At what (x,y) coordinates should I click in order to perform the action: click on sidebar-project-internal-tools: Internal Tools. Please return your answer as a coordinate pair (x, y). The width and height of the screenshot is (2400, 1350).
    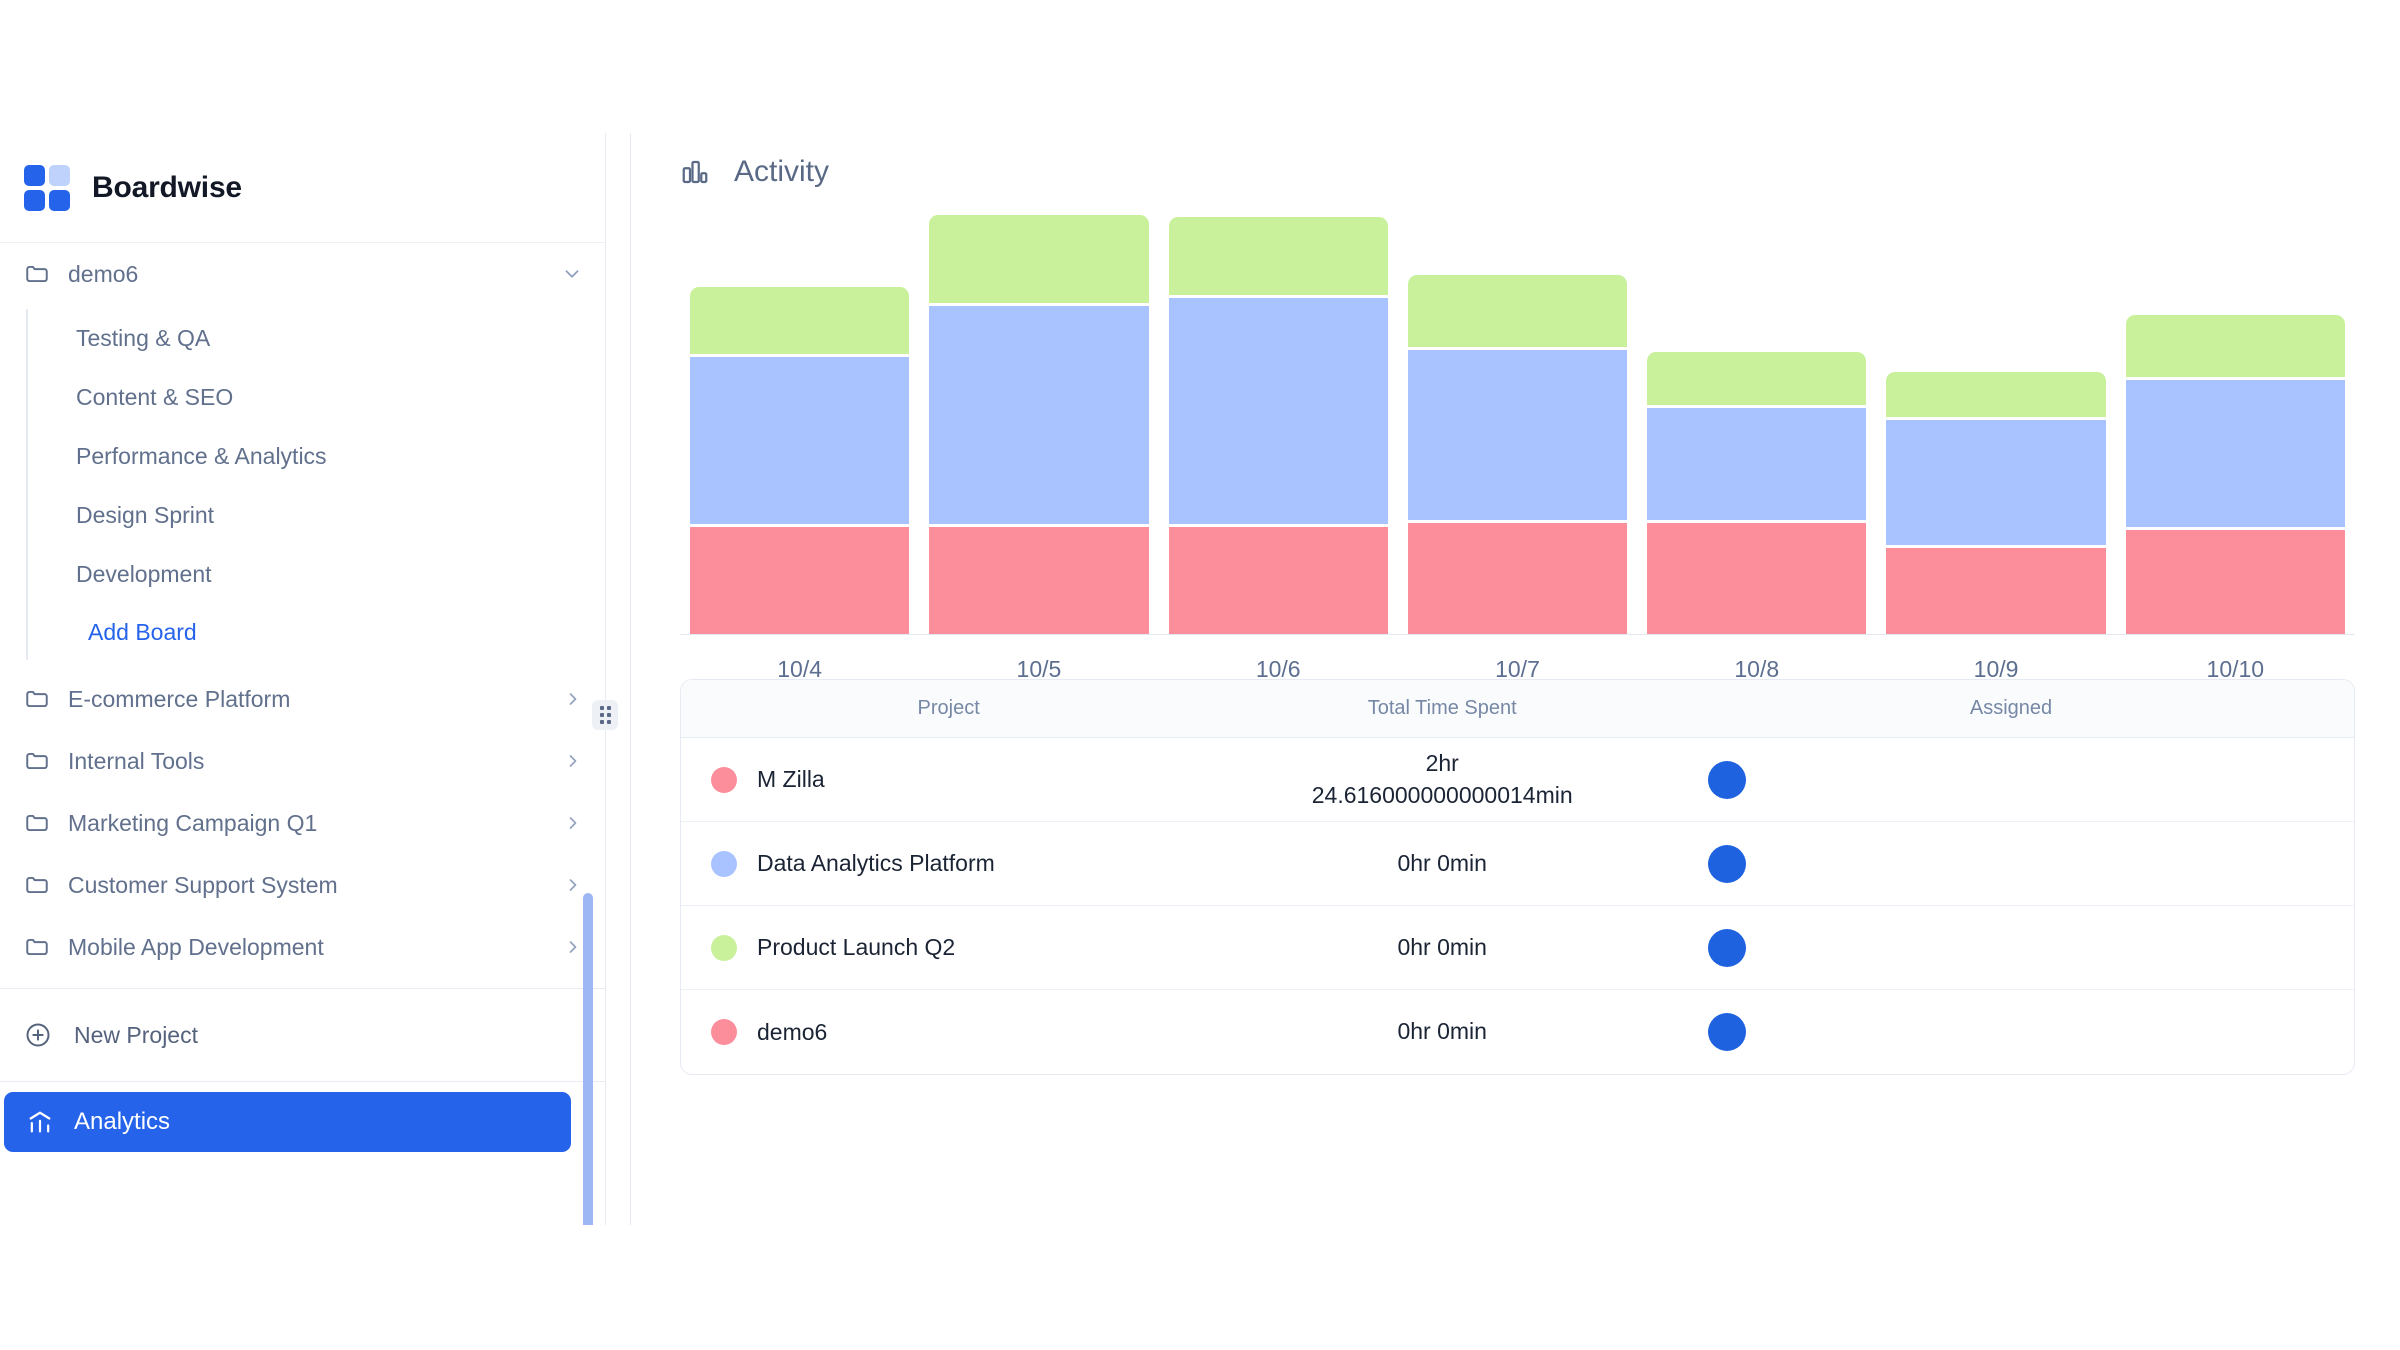
    Looking at the image, I should click on (302, 761).